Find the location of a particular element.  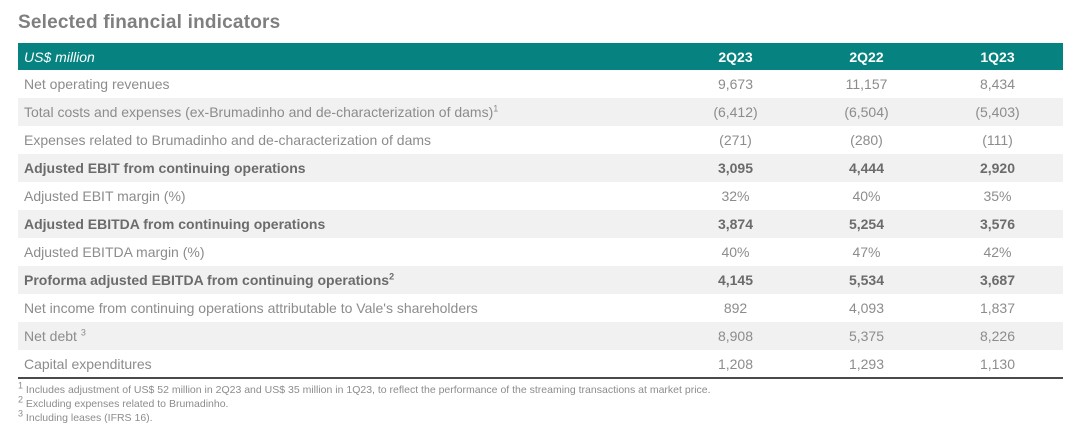

cell-value: 11,157 is located at coordinates (866, 84).